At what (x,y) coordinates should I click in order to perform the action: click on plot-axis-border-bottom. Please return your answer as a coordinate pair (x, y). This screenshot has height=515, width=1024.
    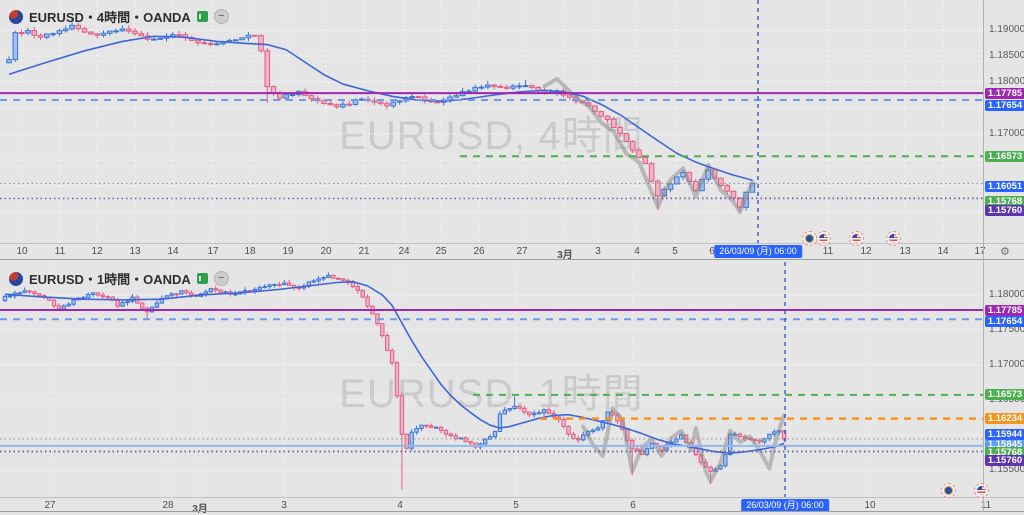
    Looking at the image, I should click on (512, 497).